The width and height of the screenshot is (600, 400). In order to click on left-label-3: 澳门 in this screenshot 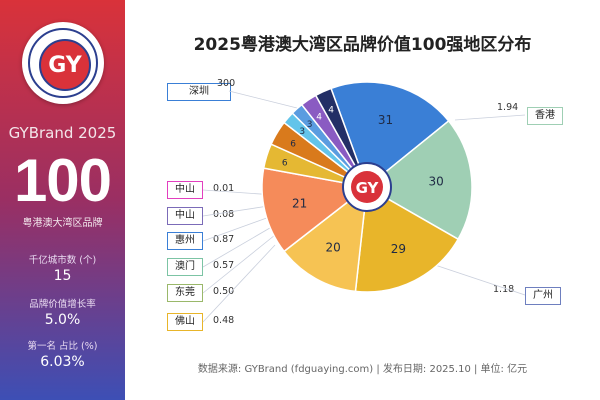, I will do `click(185, 267)`.